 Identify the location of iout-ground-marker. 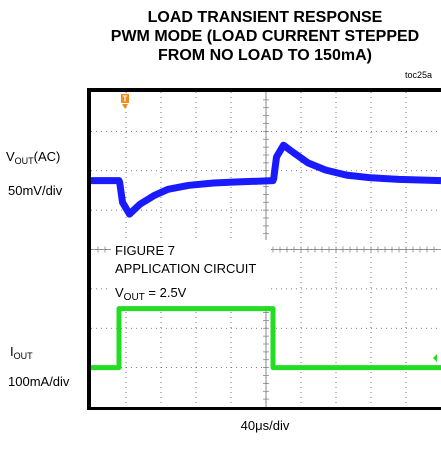
(435, 358).